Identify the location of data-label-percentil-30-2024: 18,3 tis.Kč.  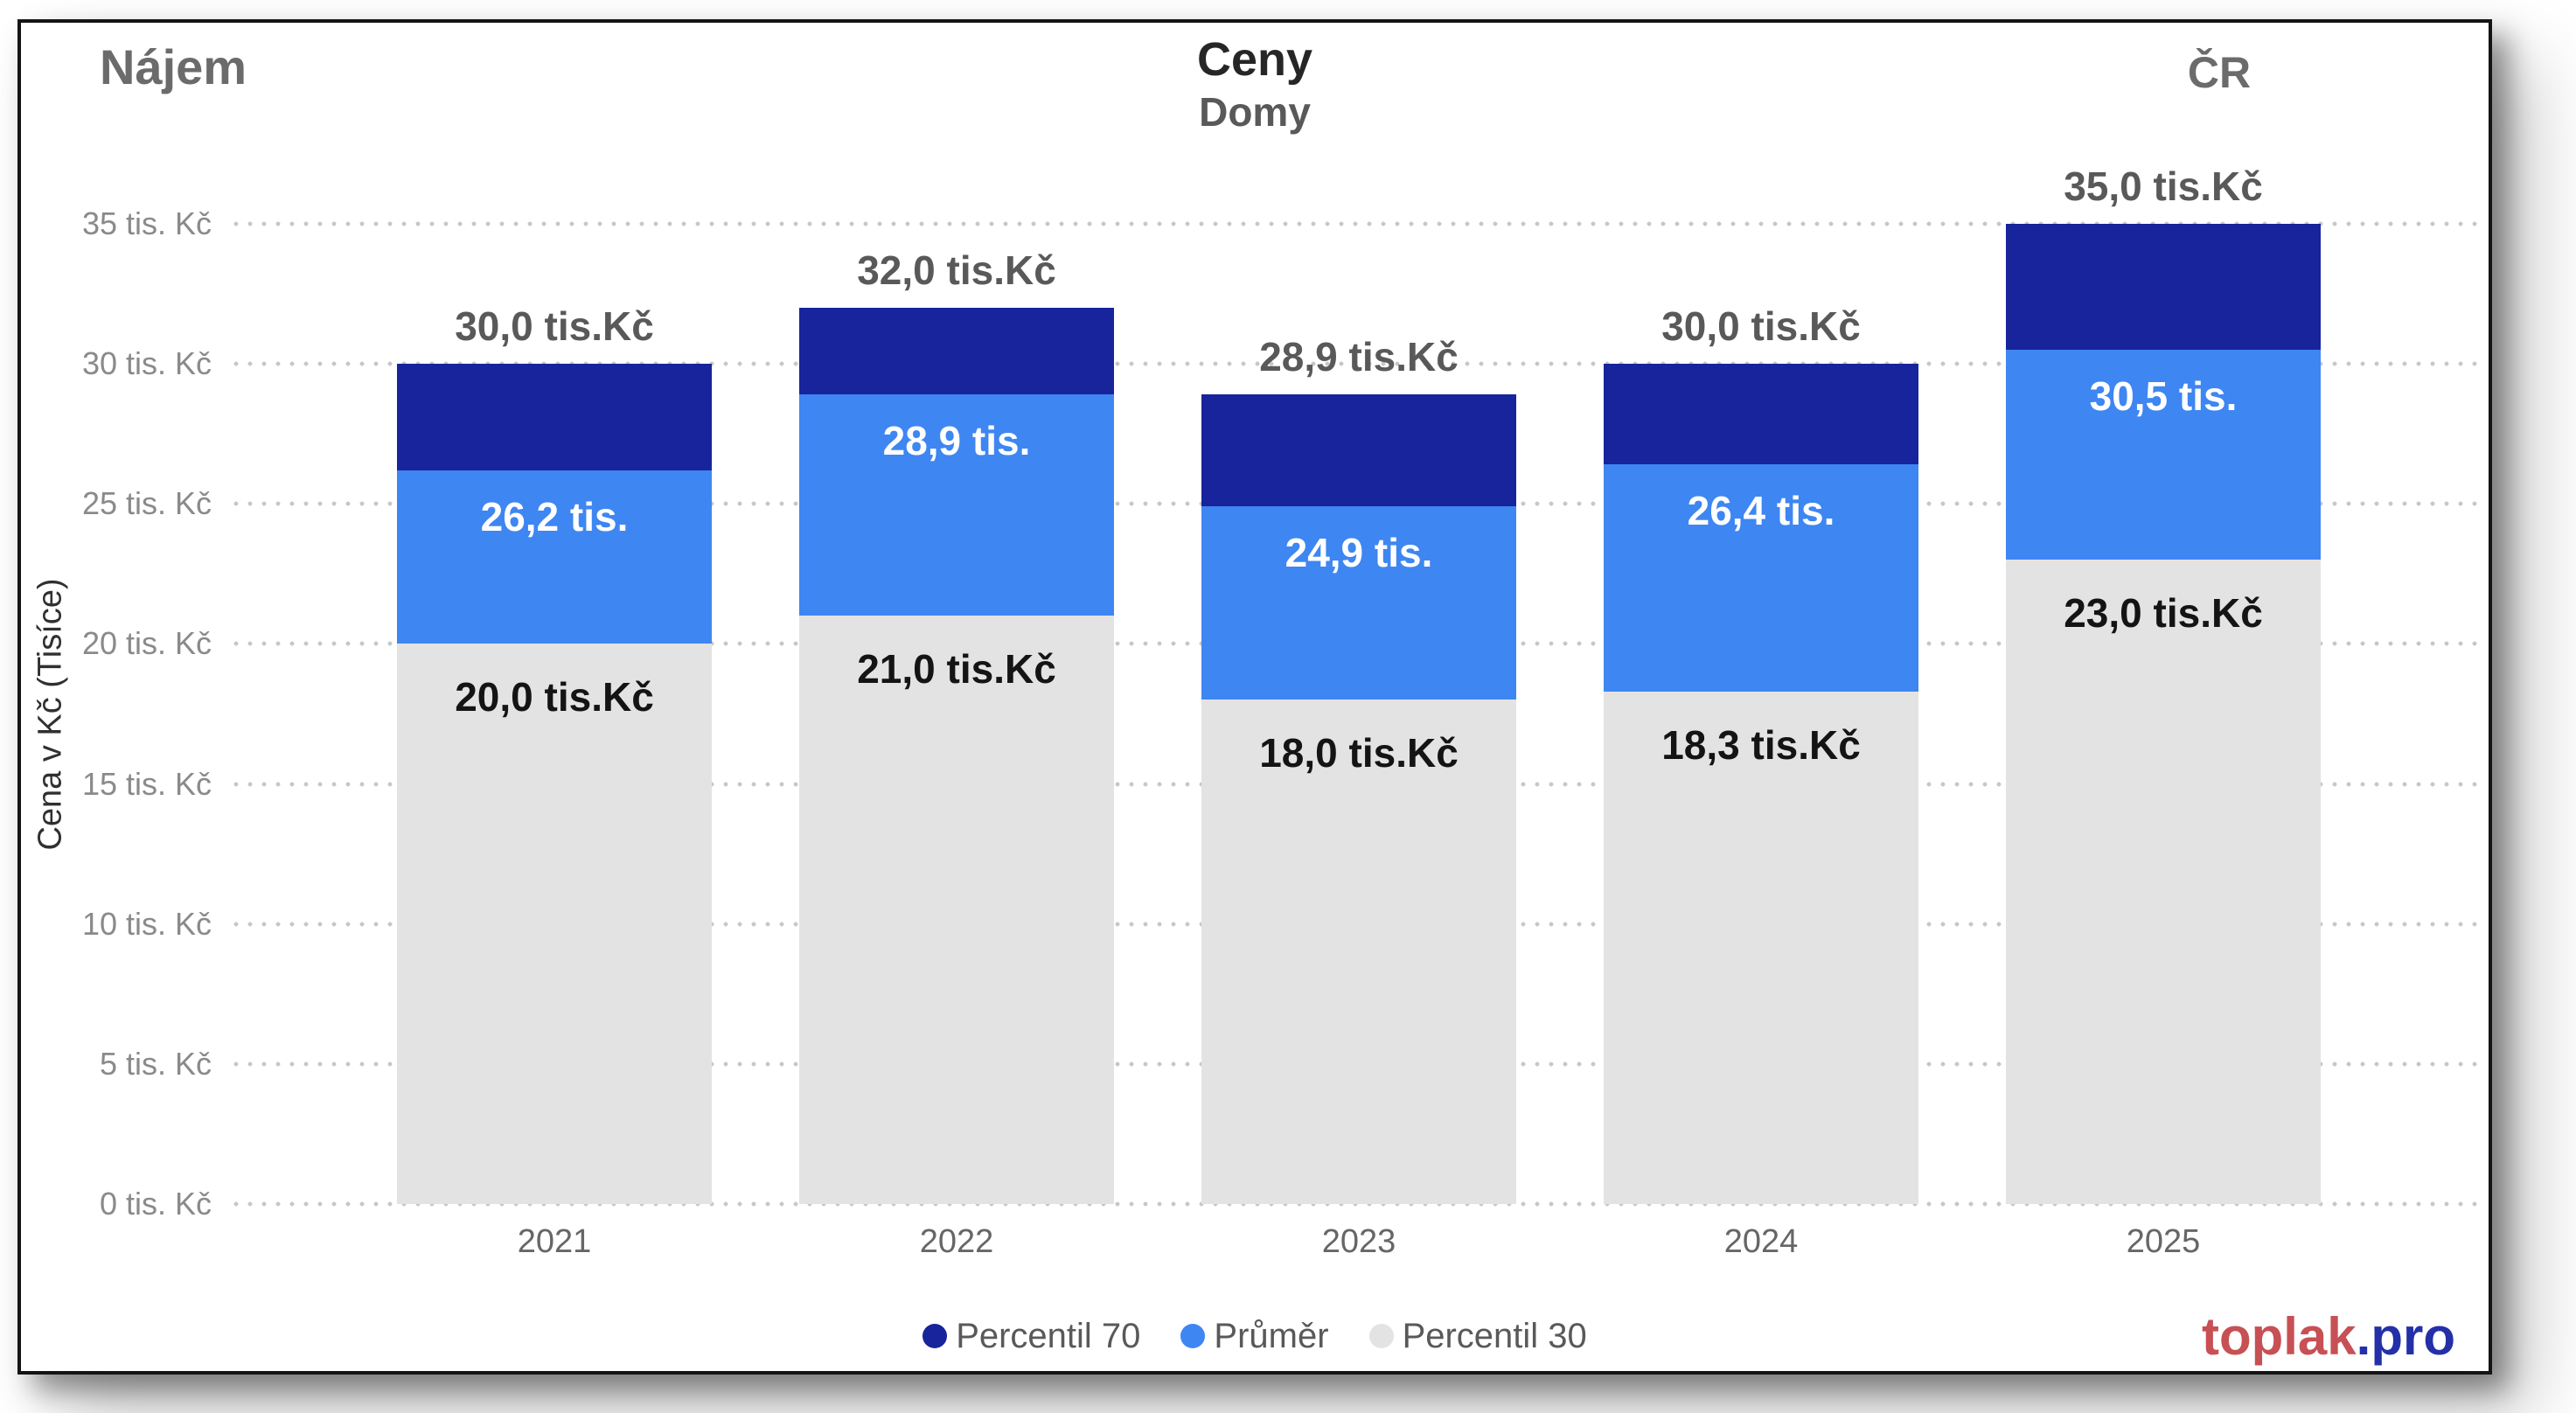
(1761, 744).